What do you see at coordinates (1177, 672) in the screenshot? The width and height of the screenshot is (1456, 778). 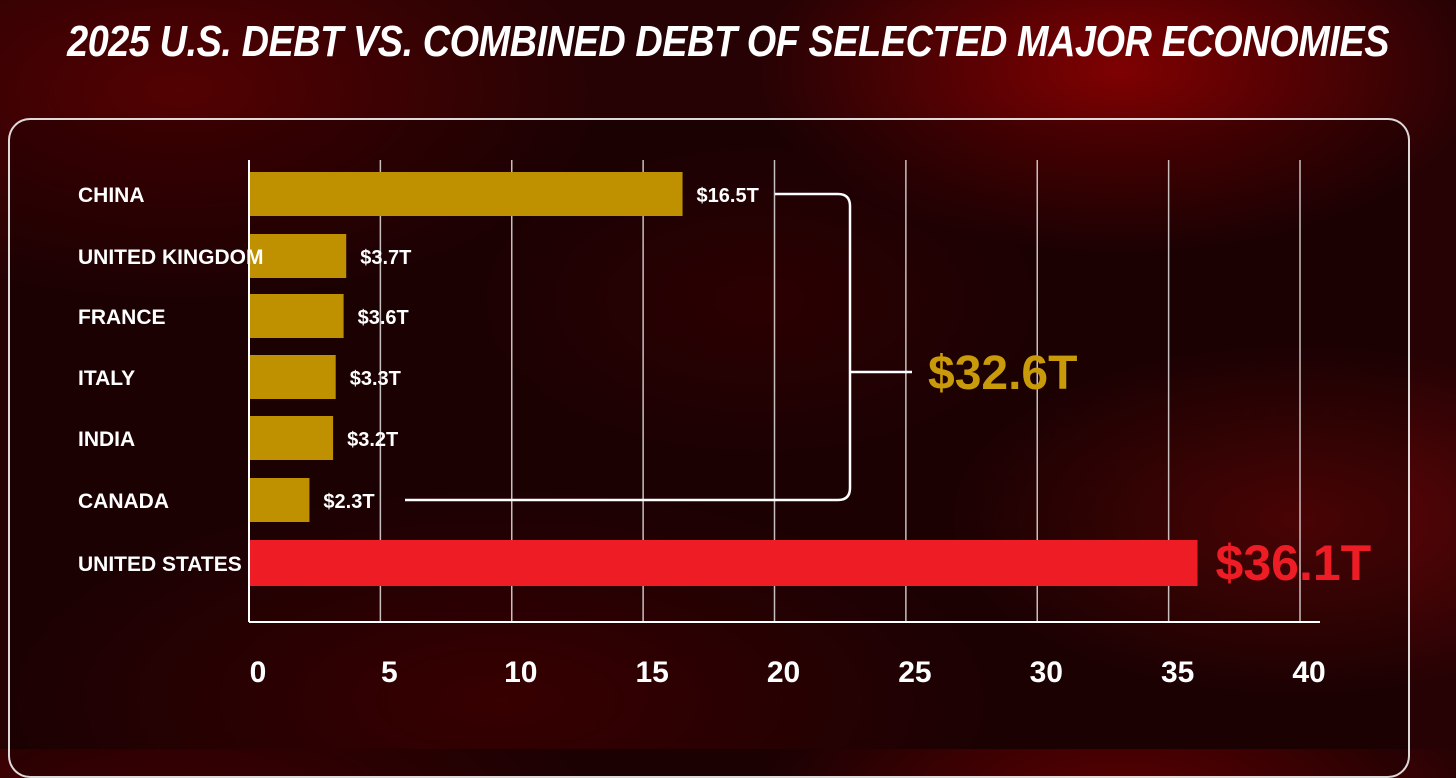 I see `x-tick-label: 35` at bounding box center [1177, 672].